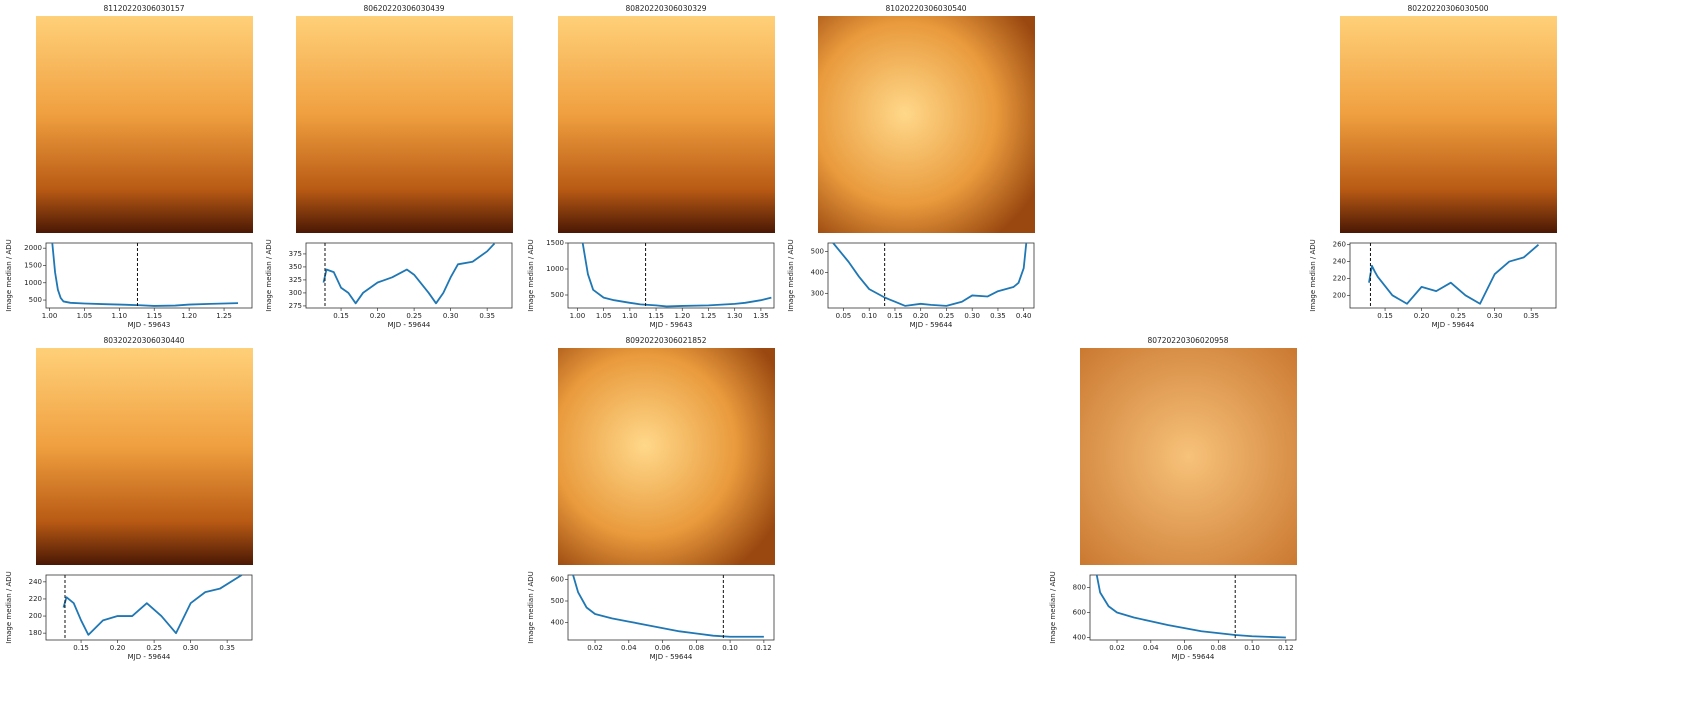  I want to click on y-tick-label: 260, so click(1339, 245).